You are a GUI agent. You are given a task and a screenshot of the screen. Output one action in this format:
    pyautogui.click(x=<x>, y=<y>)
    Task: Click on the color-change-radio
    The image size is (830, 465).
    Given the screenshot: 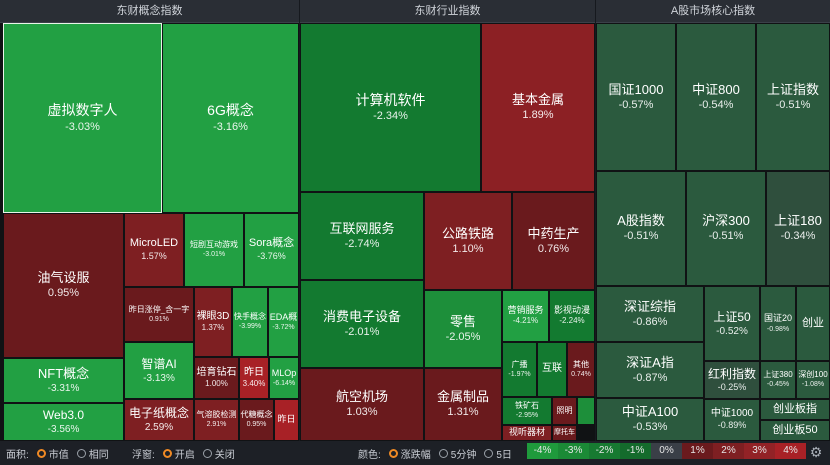 What is the action you would take?
    pyautogui.click(x=393, y=453)
    